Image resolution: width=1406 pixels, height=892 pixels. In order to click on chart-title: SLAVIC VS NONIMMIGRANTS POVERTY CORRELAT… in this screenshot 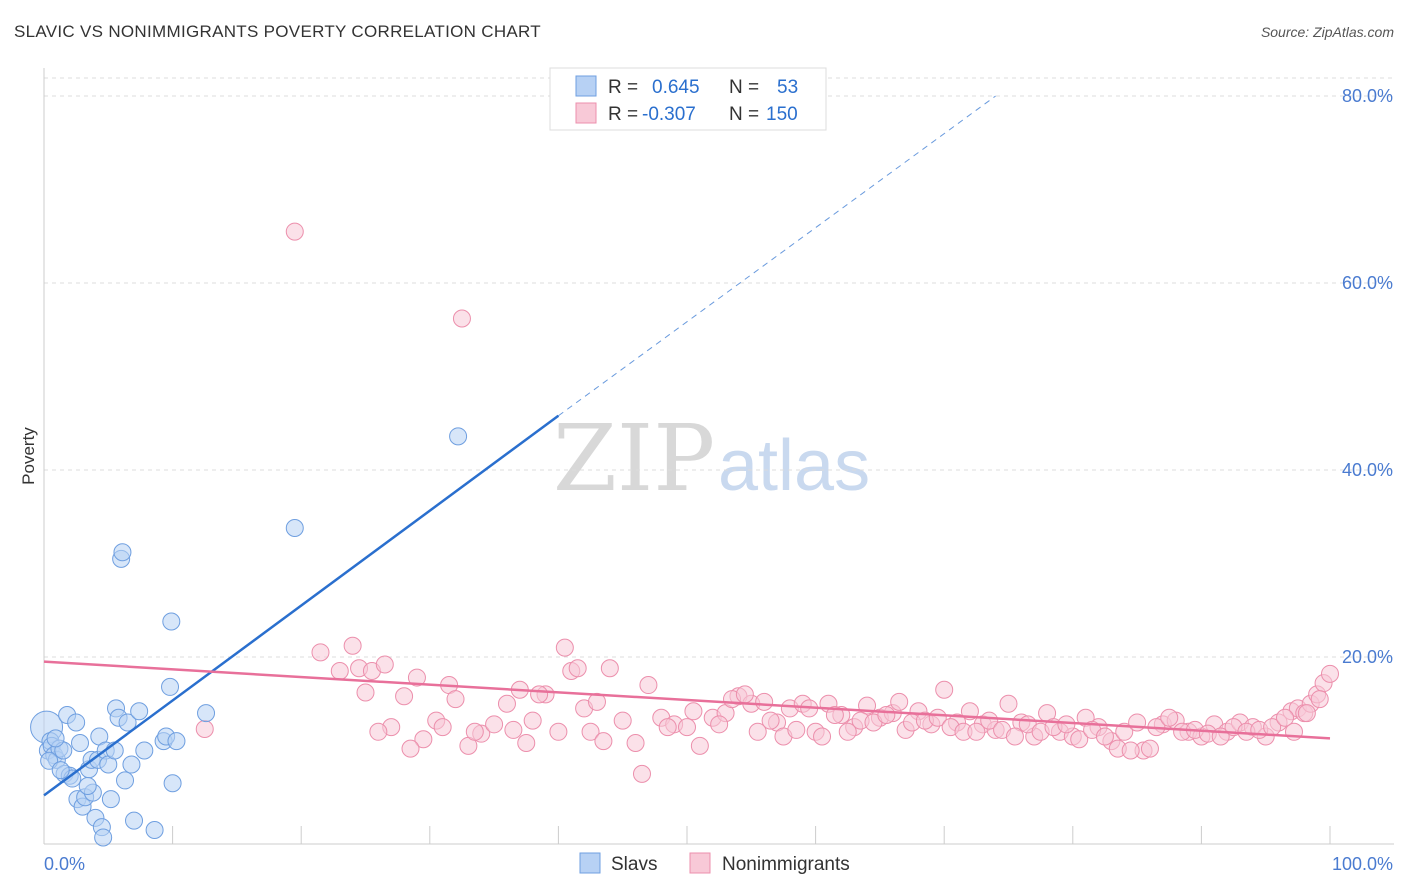, I will do `click(277, 31)`.